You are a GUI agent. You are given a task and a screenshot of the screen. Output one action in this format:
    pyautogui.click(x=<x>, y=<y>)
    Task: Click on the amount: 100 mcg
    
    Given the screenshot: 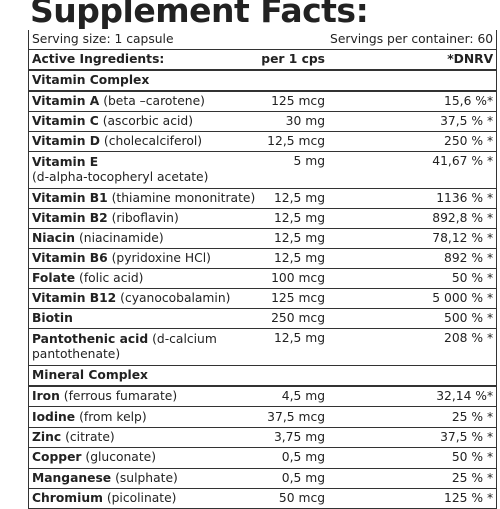 What is the action you would take?
    pyautogui.click(x=293, y=278)
    